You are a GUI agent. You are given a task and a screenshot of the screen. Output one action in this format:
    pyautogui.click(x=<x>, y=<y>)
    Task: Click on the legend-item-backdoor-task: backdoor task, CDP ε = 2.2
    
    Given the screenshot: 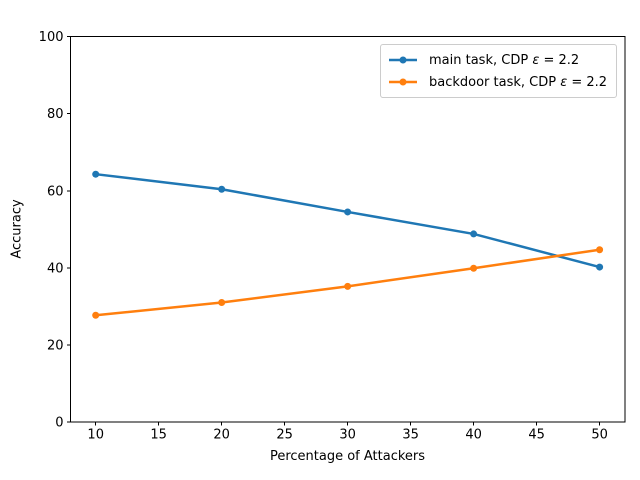 What is the action you would take?
    pyautogui.click(x=498, y=82)
    